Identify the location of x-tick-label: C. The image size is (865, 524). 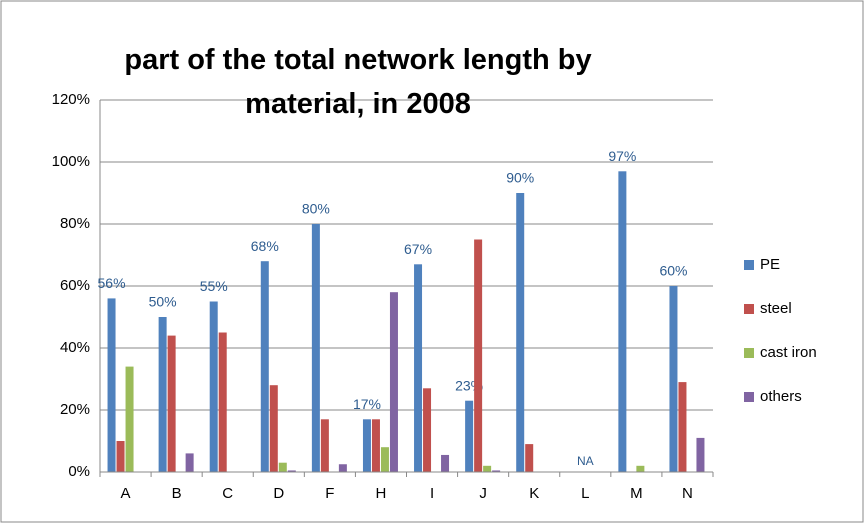
(227, 493).